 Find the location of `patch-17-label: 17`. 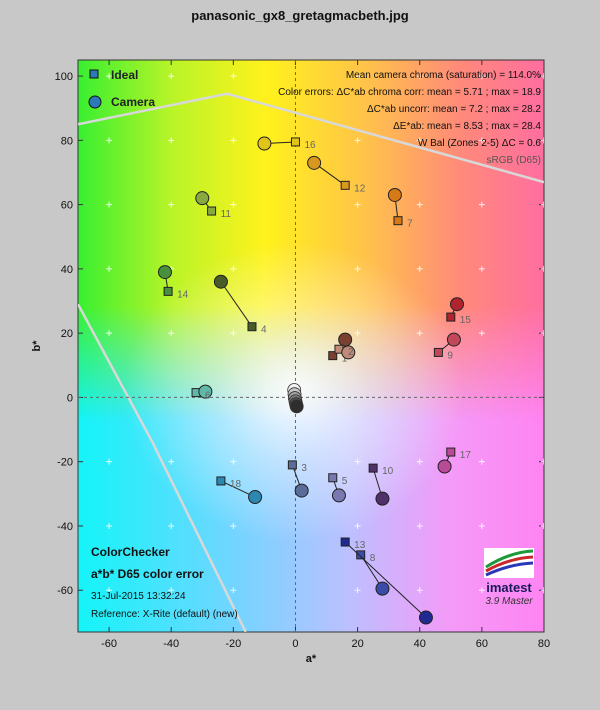

patch-17-label: 17 is located at coordinates (466, 455).